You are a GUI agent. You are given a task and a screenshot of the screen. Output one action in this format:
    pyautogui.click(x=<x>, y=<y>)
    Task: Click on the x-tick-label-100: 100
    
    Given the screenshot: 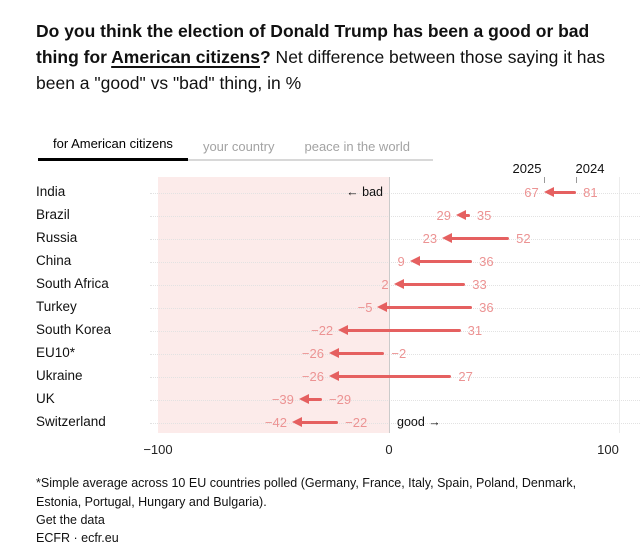 What is the action you would take?
    pyautogui.click(x=608, y=449)
    